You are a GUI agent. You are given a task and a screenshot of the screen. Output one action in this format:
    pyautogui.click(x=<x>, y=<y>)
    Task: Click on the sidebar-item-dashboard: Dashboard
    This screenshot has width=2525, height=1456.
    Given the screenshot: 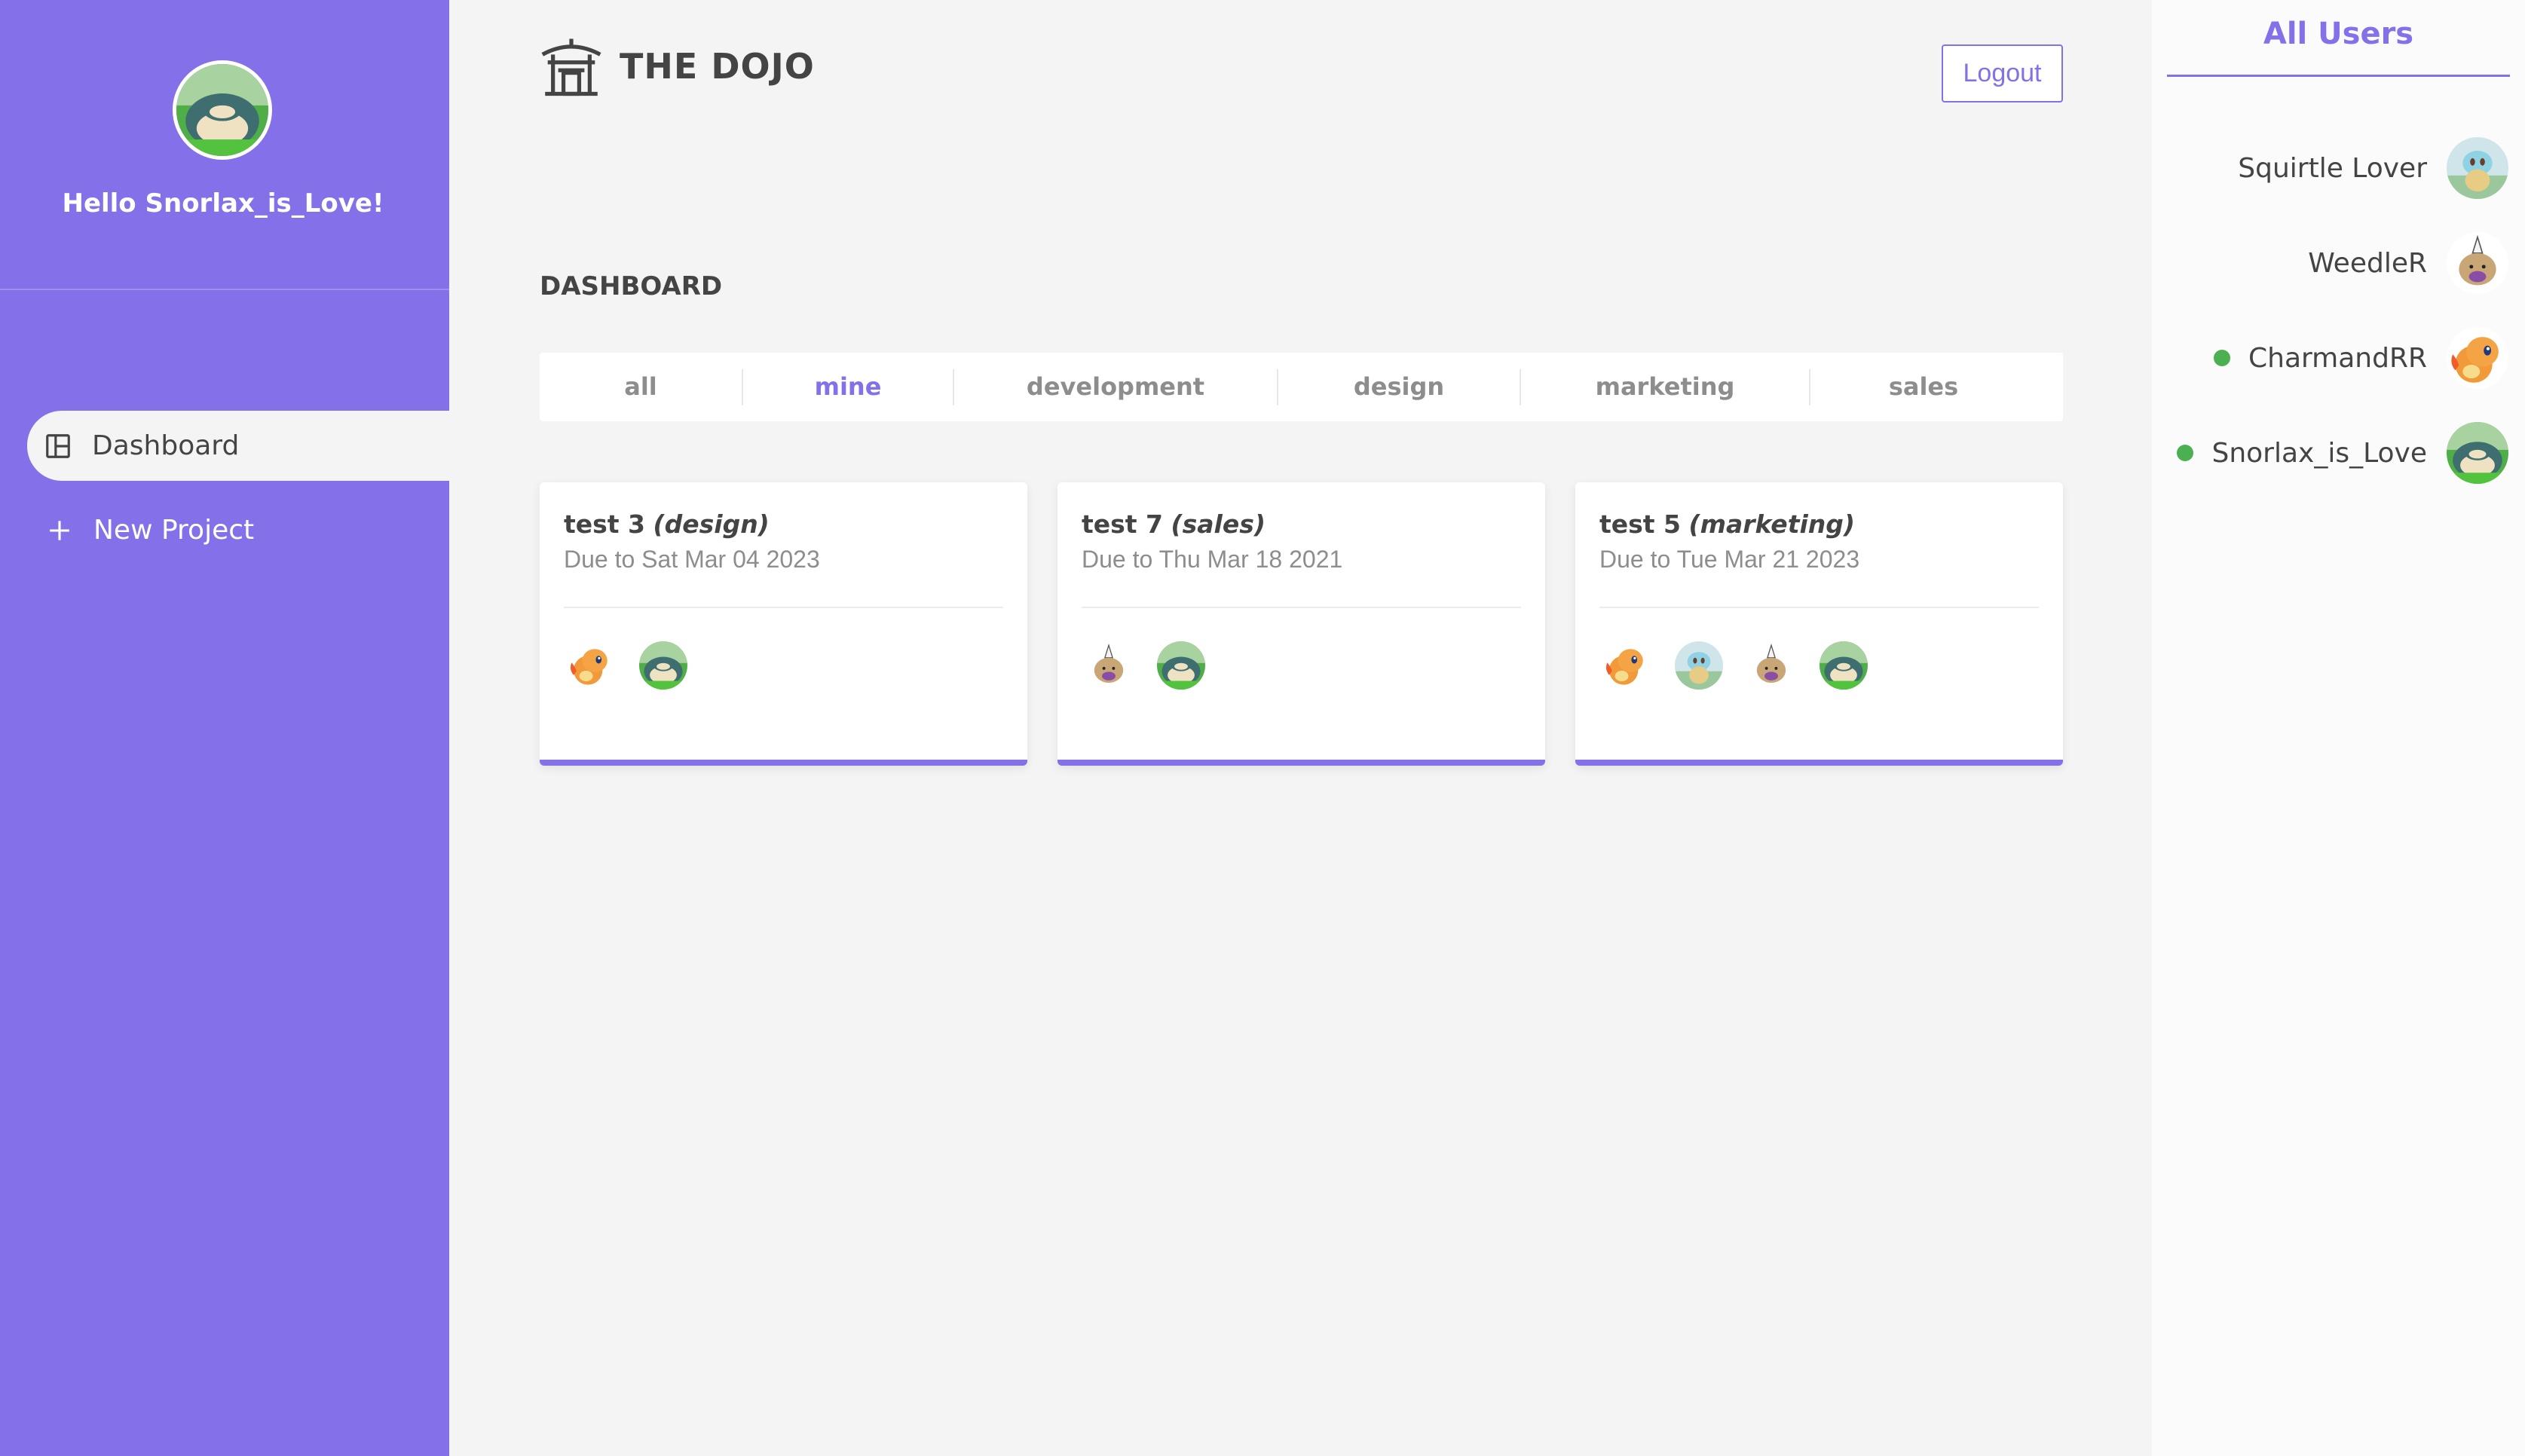 What is the action you would take?
    pyautogui.click(x=238, y=446)
    